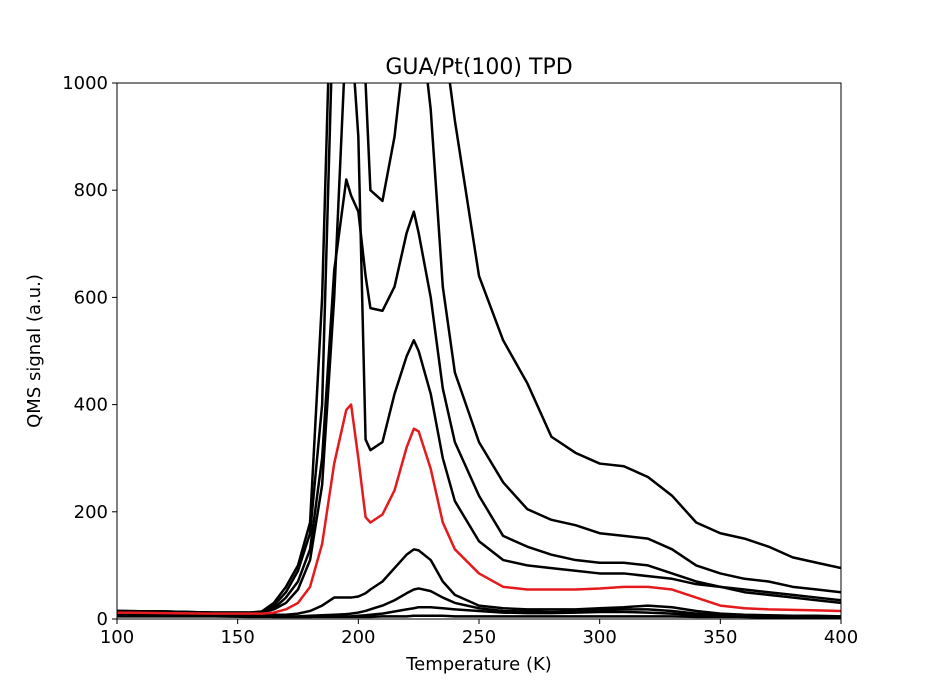 The image size is (934, 695). I want to click on x-axis-label: Temperature (K), so click(478, 664).